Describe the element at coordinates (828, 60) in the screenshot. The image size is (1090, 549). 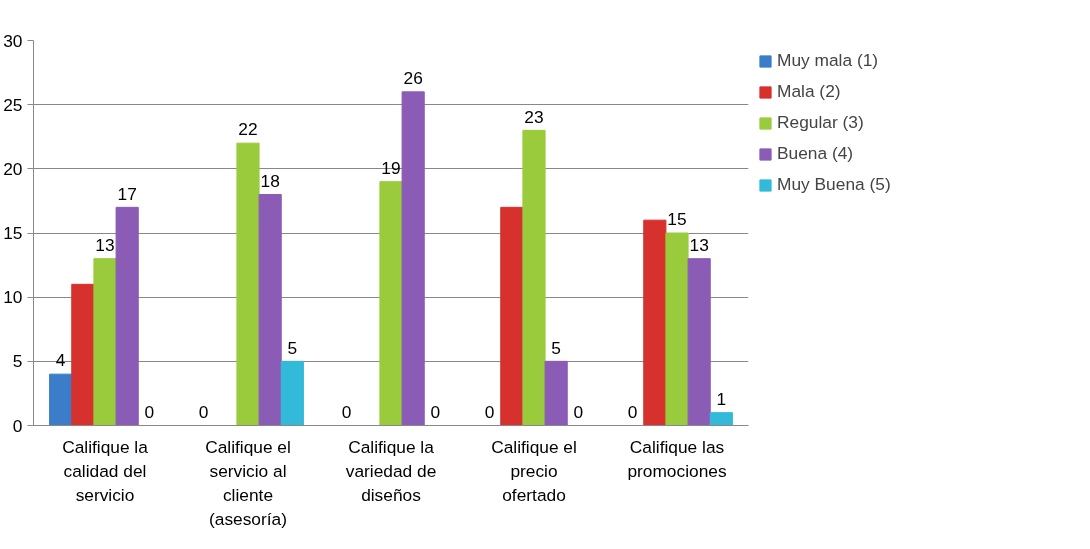
I see `legend-label: Muy mala (1)` at that location.